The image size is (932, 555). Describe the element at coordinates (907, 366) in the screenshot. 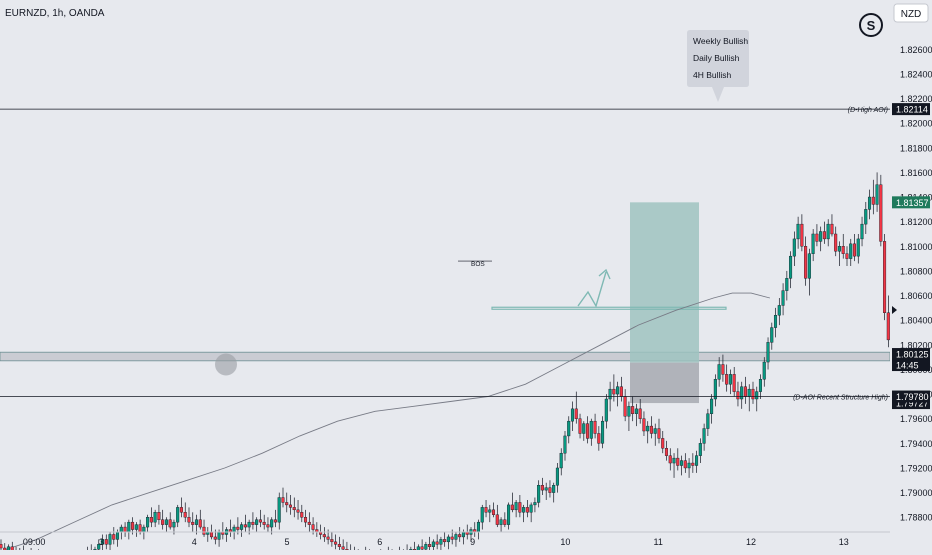

I see `price-tag-2: 14:45` at that location.